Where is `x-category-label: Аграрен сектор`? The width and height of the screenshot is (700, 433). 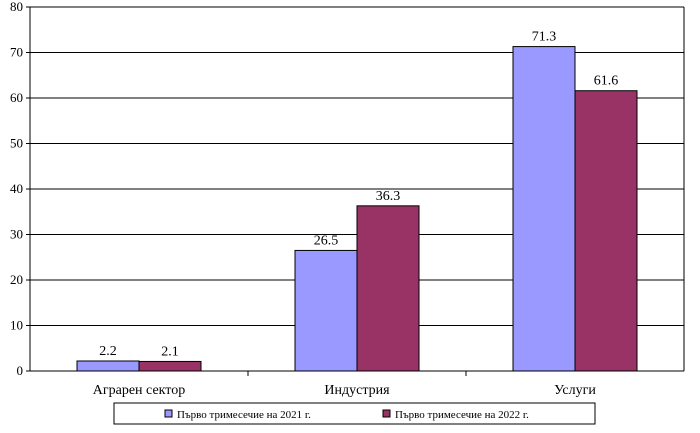 x-category-label: Аграрен сектор is located at coordinates (139, 390).